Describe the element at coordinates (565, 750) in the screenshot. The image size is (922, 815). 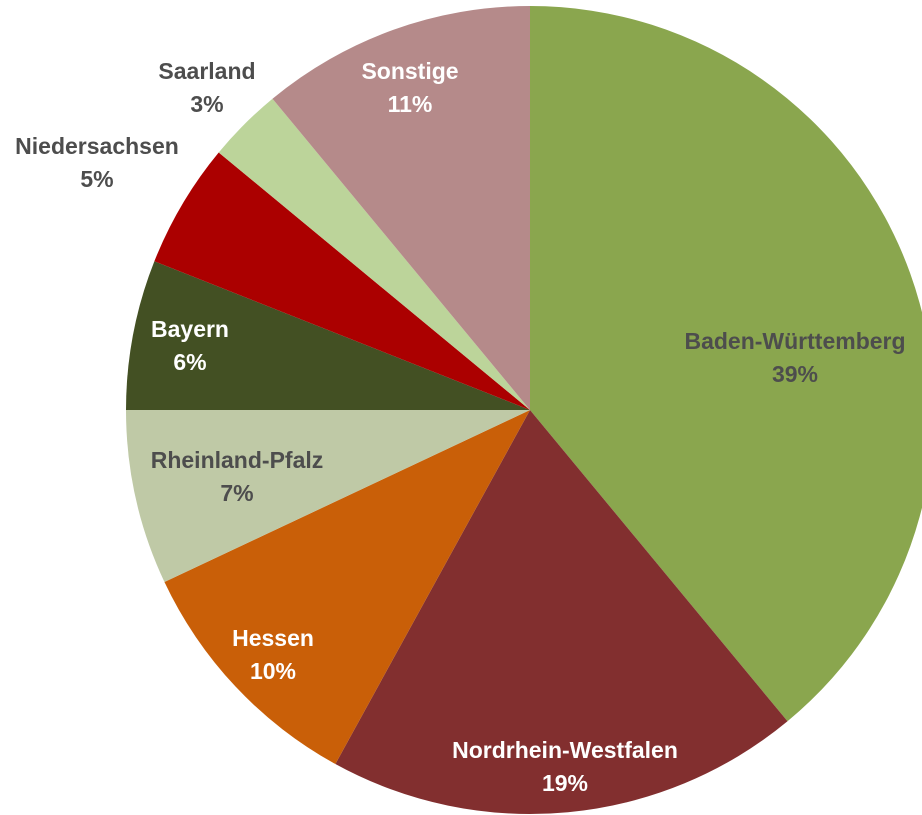
I see `slice-label: Nordrhein-Westfalen` at that location.